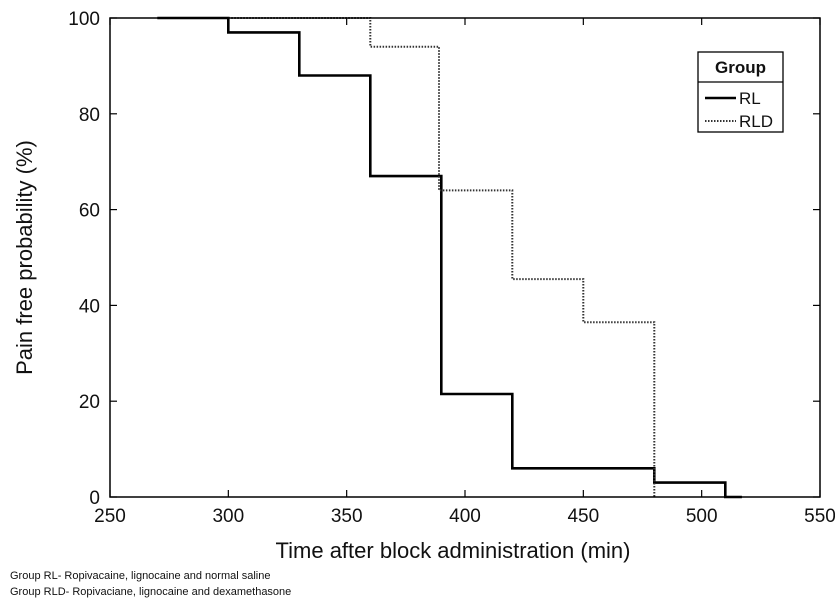 This screenshot has width=835, height=611. What do you see at coordinates (89, 306) in the screenshot?
I see `y-tick-label: 40` at bounding box center [89, 306].